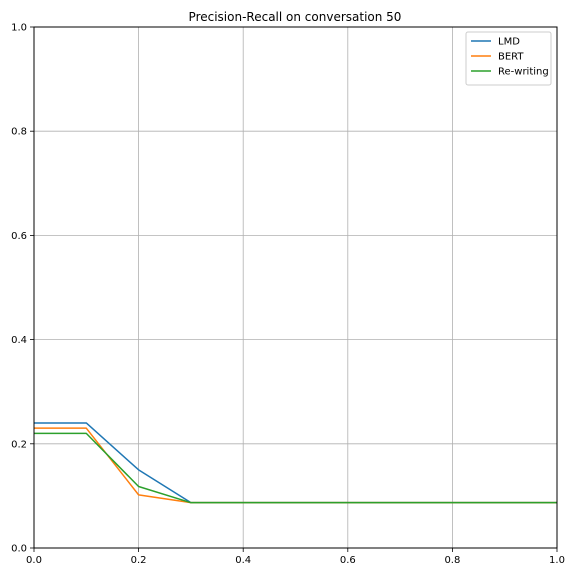  What do you see at coordinates (19, 132) in the screenshot?
I see `y-tick-label: 0.8` at bounding box center [19, 132].